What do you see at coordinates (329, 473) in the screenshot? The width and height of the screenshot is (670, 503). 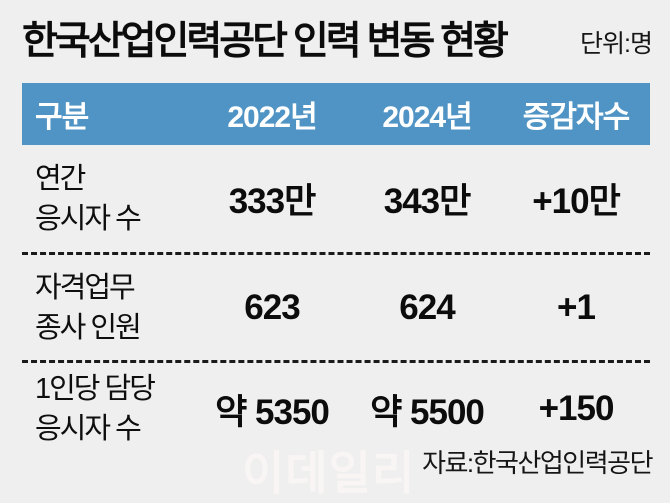 I see `edaily-watermark: 이데일리` at bounding box center [329, 473].